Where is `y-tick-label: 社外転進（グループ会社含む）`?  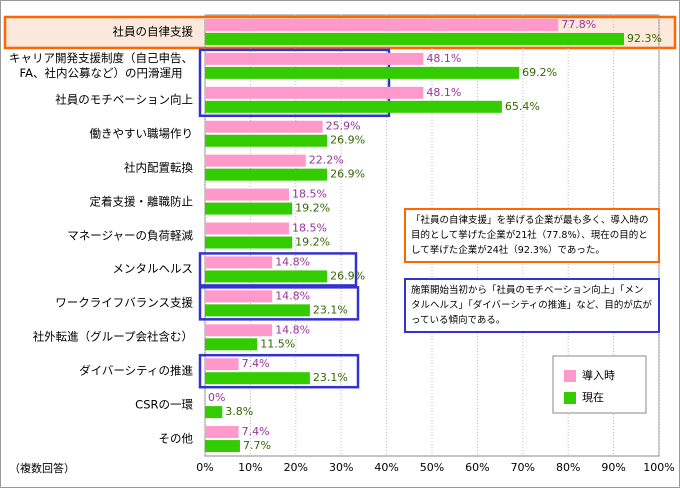 y-tick-label: 社外転進（グループ会社含む） is located at coordinates (112, 336).